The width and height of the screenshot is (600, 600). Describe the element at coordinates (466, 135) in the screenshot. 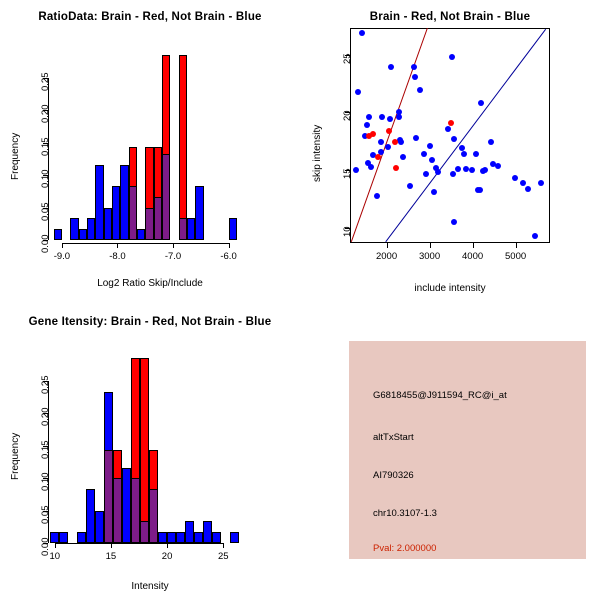

I see `blue-diagonal` at that location.